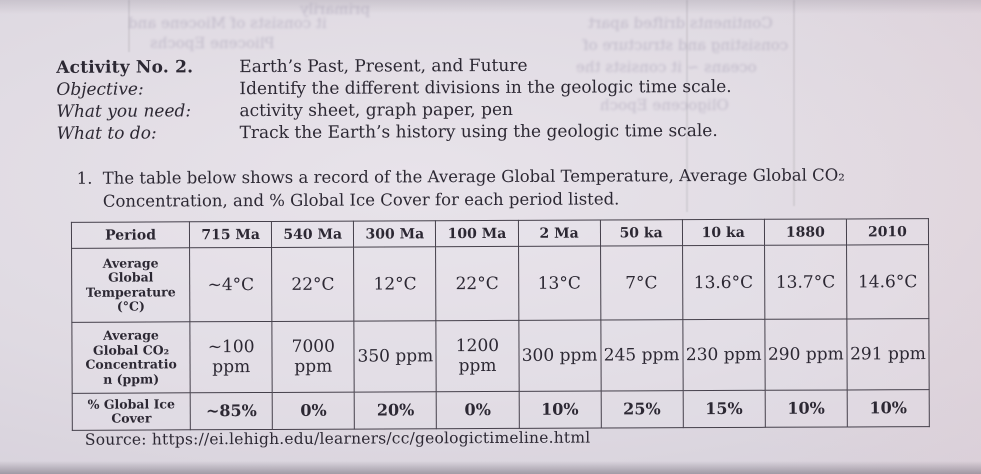  I want to click on column-header: 1880, so click(805, 232).